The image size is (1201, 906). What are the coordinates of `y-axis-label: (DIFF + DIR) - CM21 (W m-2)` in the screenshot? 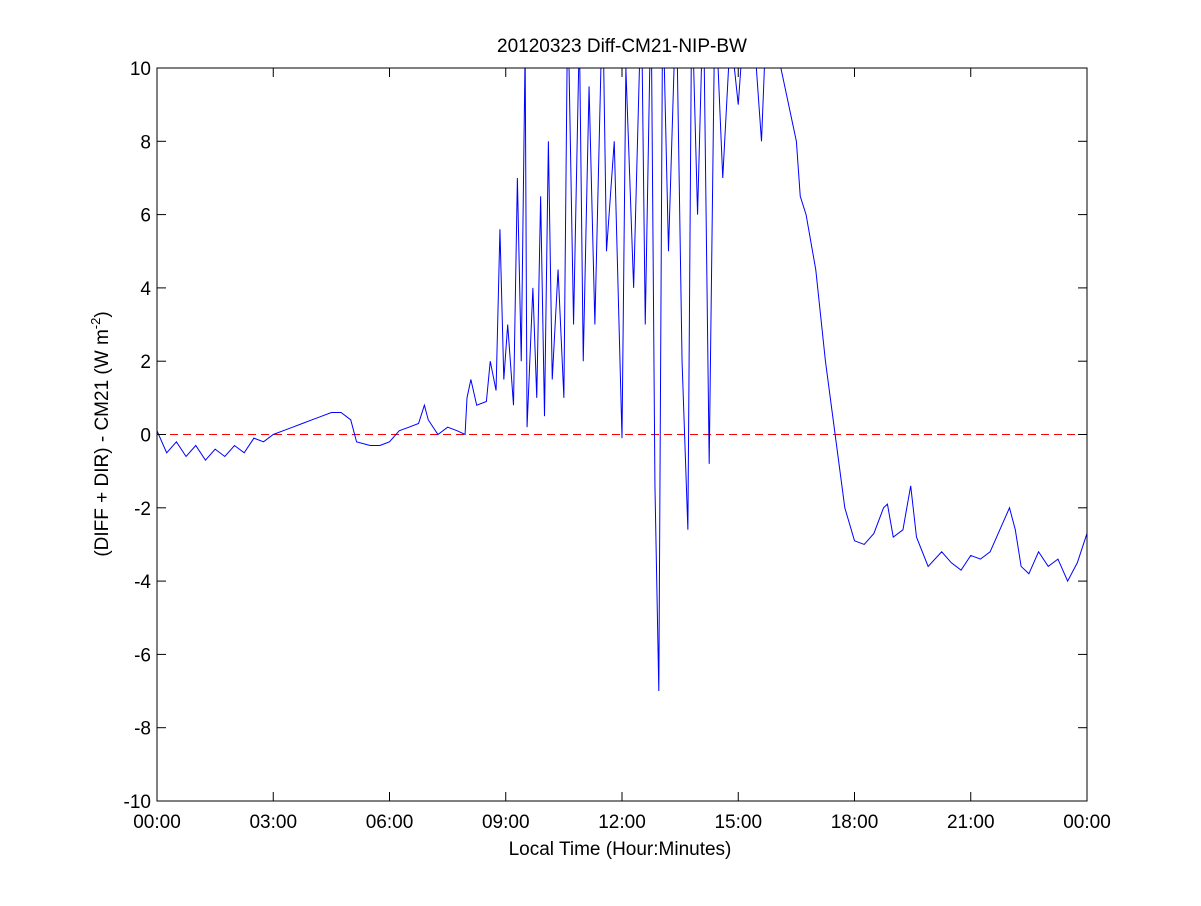 It's located at (100, 433).